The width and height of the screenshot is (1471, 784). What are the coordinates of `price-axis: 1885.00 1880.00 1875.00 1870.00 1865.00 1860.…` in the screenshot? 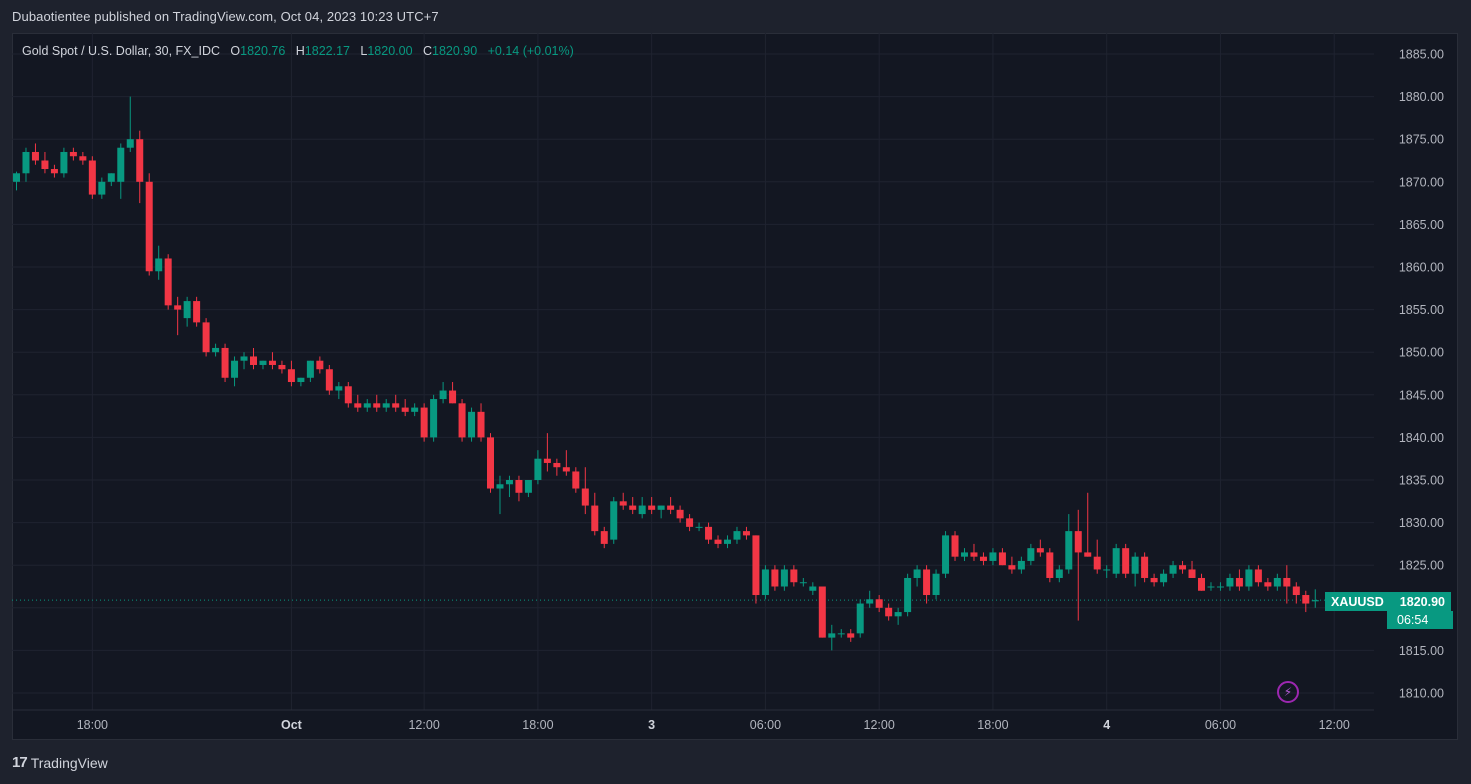 It's located at (1421, 374).